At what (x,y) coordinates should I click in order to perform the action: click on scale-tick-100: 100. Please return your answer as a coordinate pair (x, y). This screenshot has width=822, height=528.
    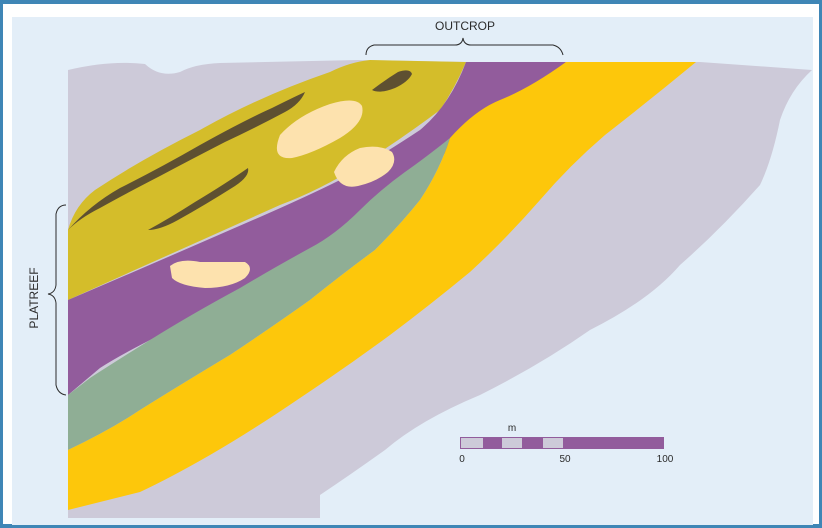
    Looking at the image, I should click on (665, 459).